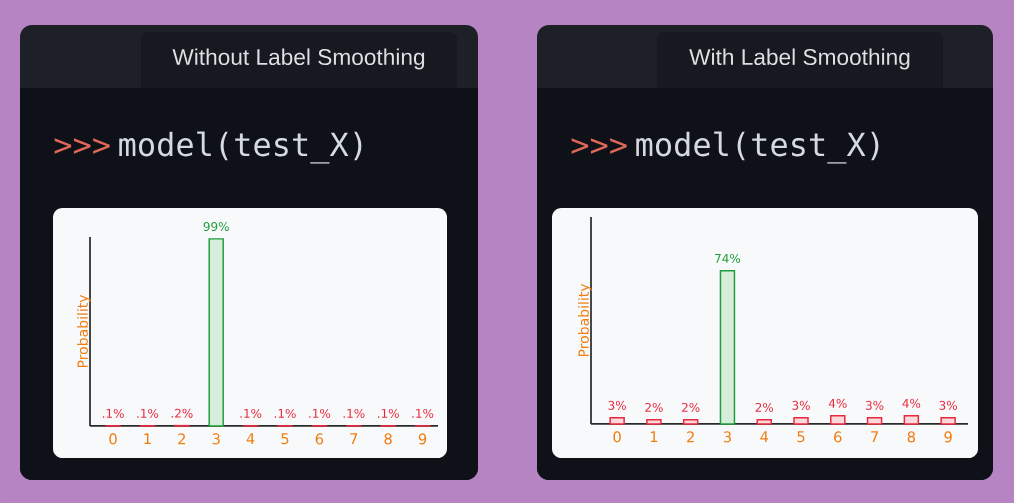  I want to click on data-label: .2%, so click(182, 413).